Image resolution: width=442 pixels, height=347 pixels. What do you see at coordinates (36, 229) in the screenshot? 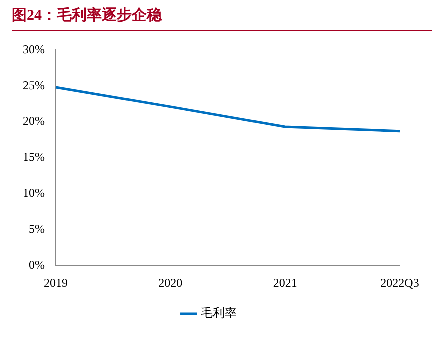
I see `y-tick-label: 5%` at bounding box center [36, 229].